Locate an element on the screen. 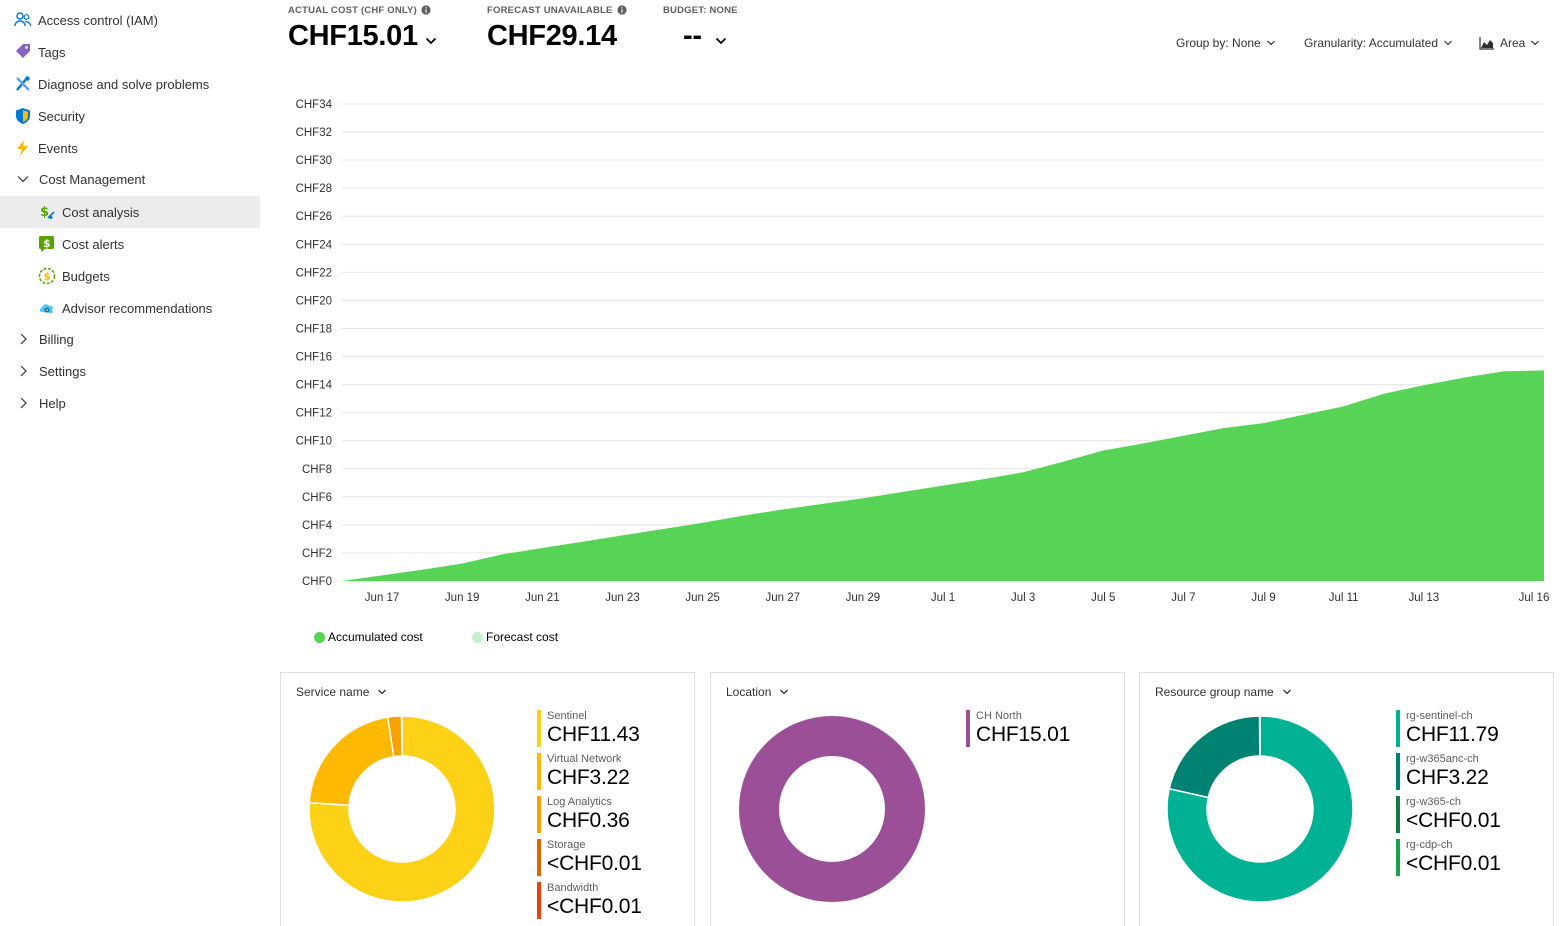  sidebar-item-label: Access control (IAM) is located at coordinates (98, 20).